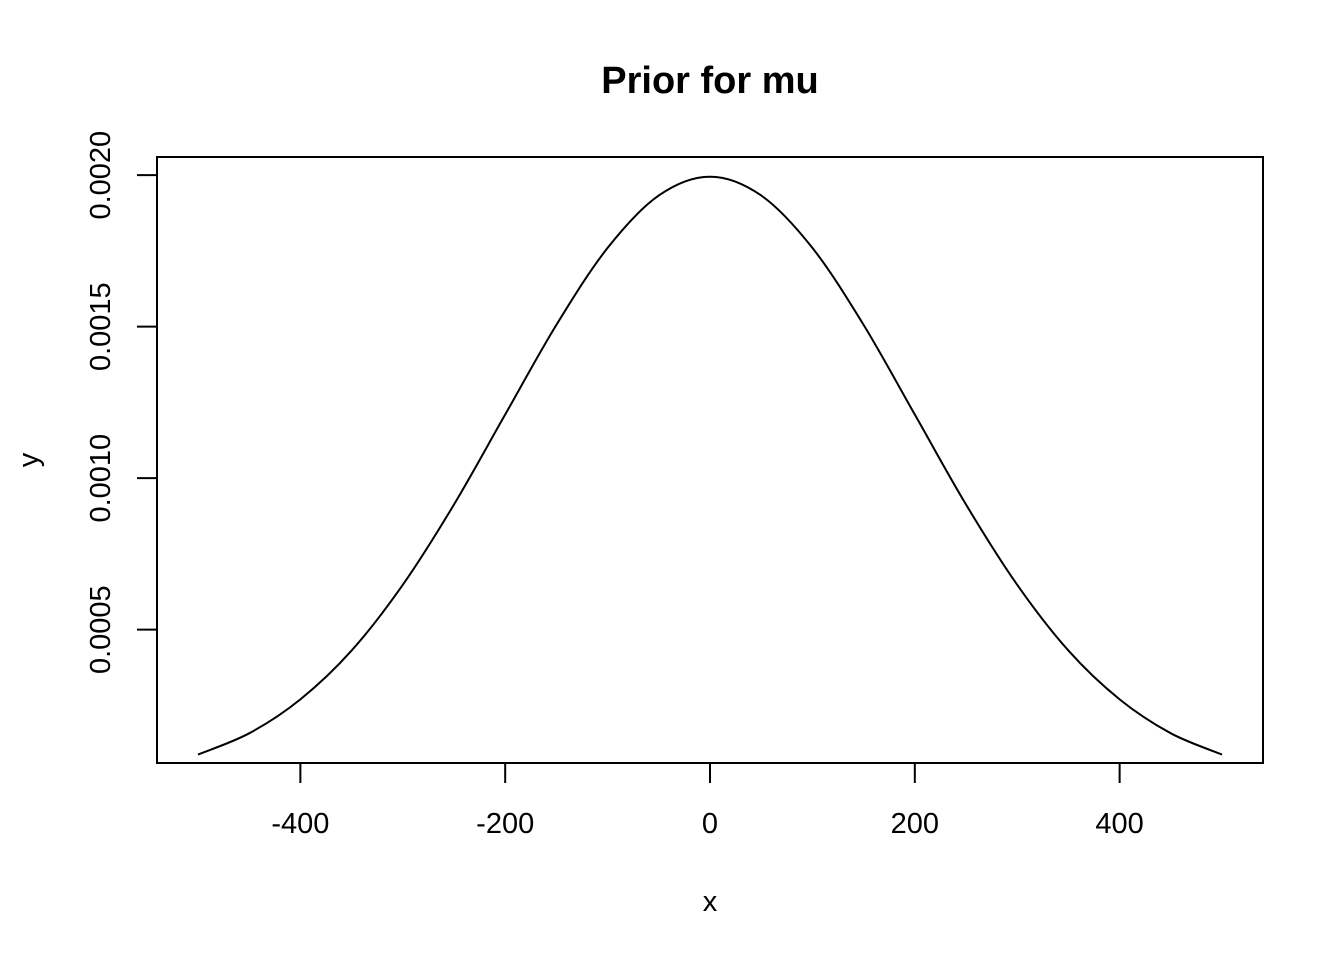 The height and width of the screenshot is (960, 1344). What do you see at coordinates (101, 175) in the screenshot?
I see `y-tick-label: 0.0020` at bounding box center [101, 175].